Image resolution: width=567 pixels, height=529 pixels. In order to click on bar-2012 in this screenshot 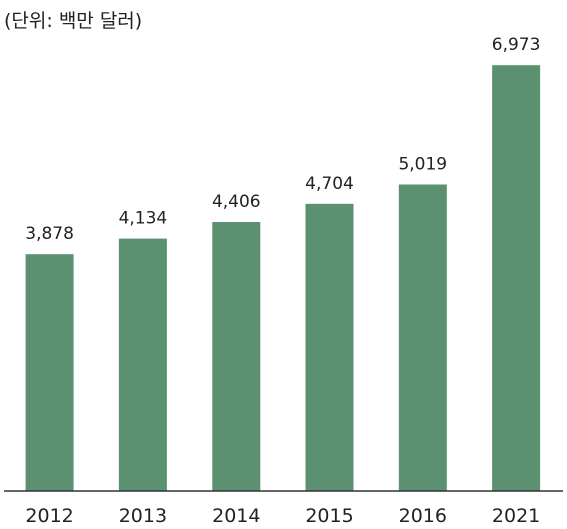, I will do `click(49, 372)`.